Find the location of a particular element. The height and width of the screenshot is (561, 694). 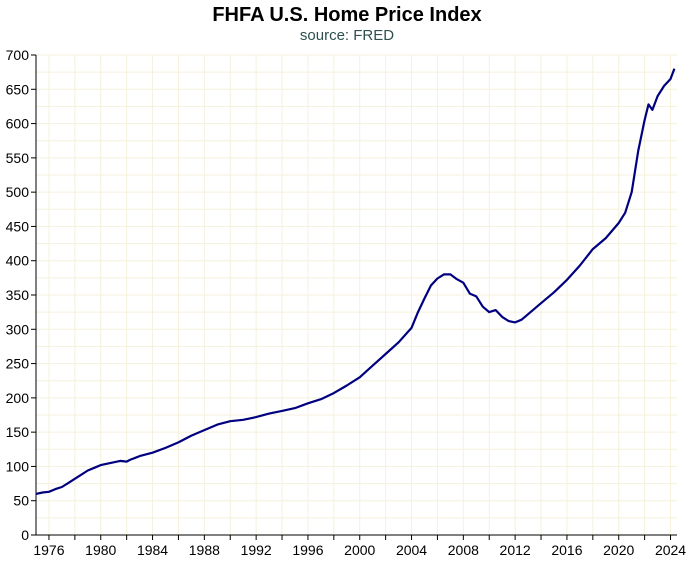

y-tick-label: 650 is located at coordinates (18, 89).